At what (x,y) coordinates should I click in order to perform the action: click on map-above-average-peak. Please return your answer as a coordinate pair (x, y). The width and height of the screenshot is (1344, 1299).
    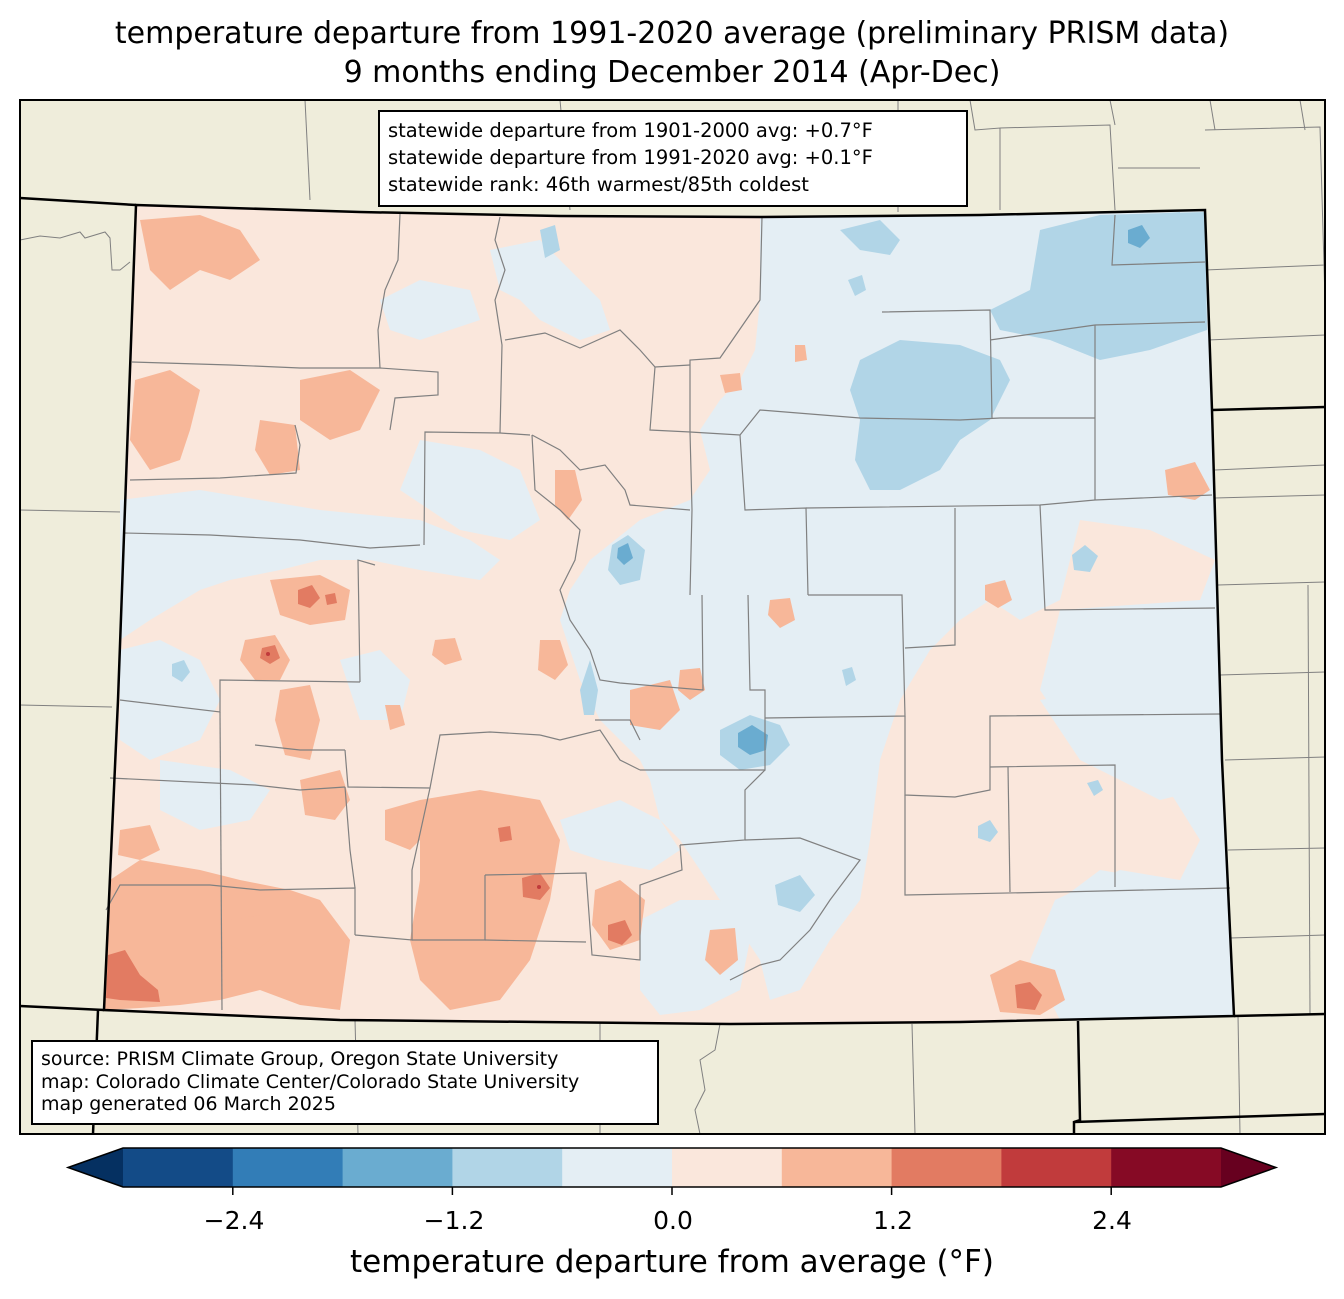
    Looking at the image, I should click on (403, 770).